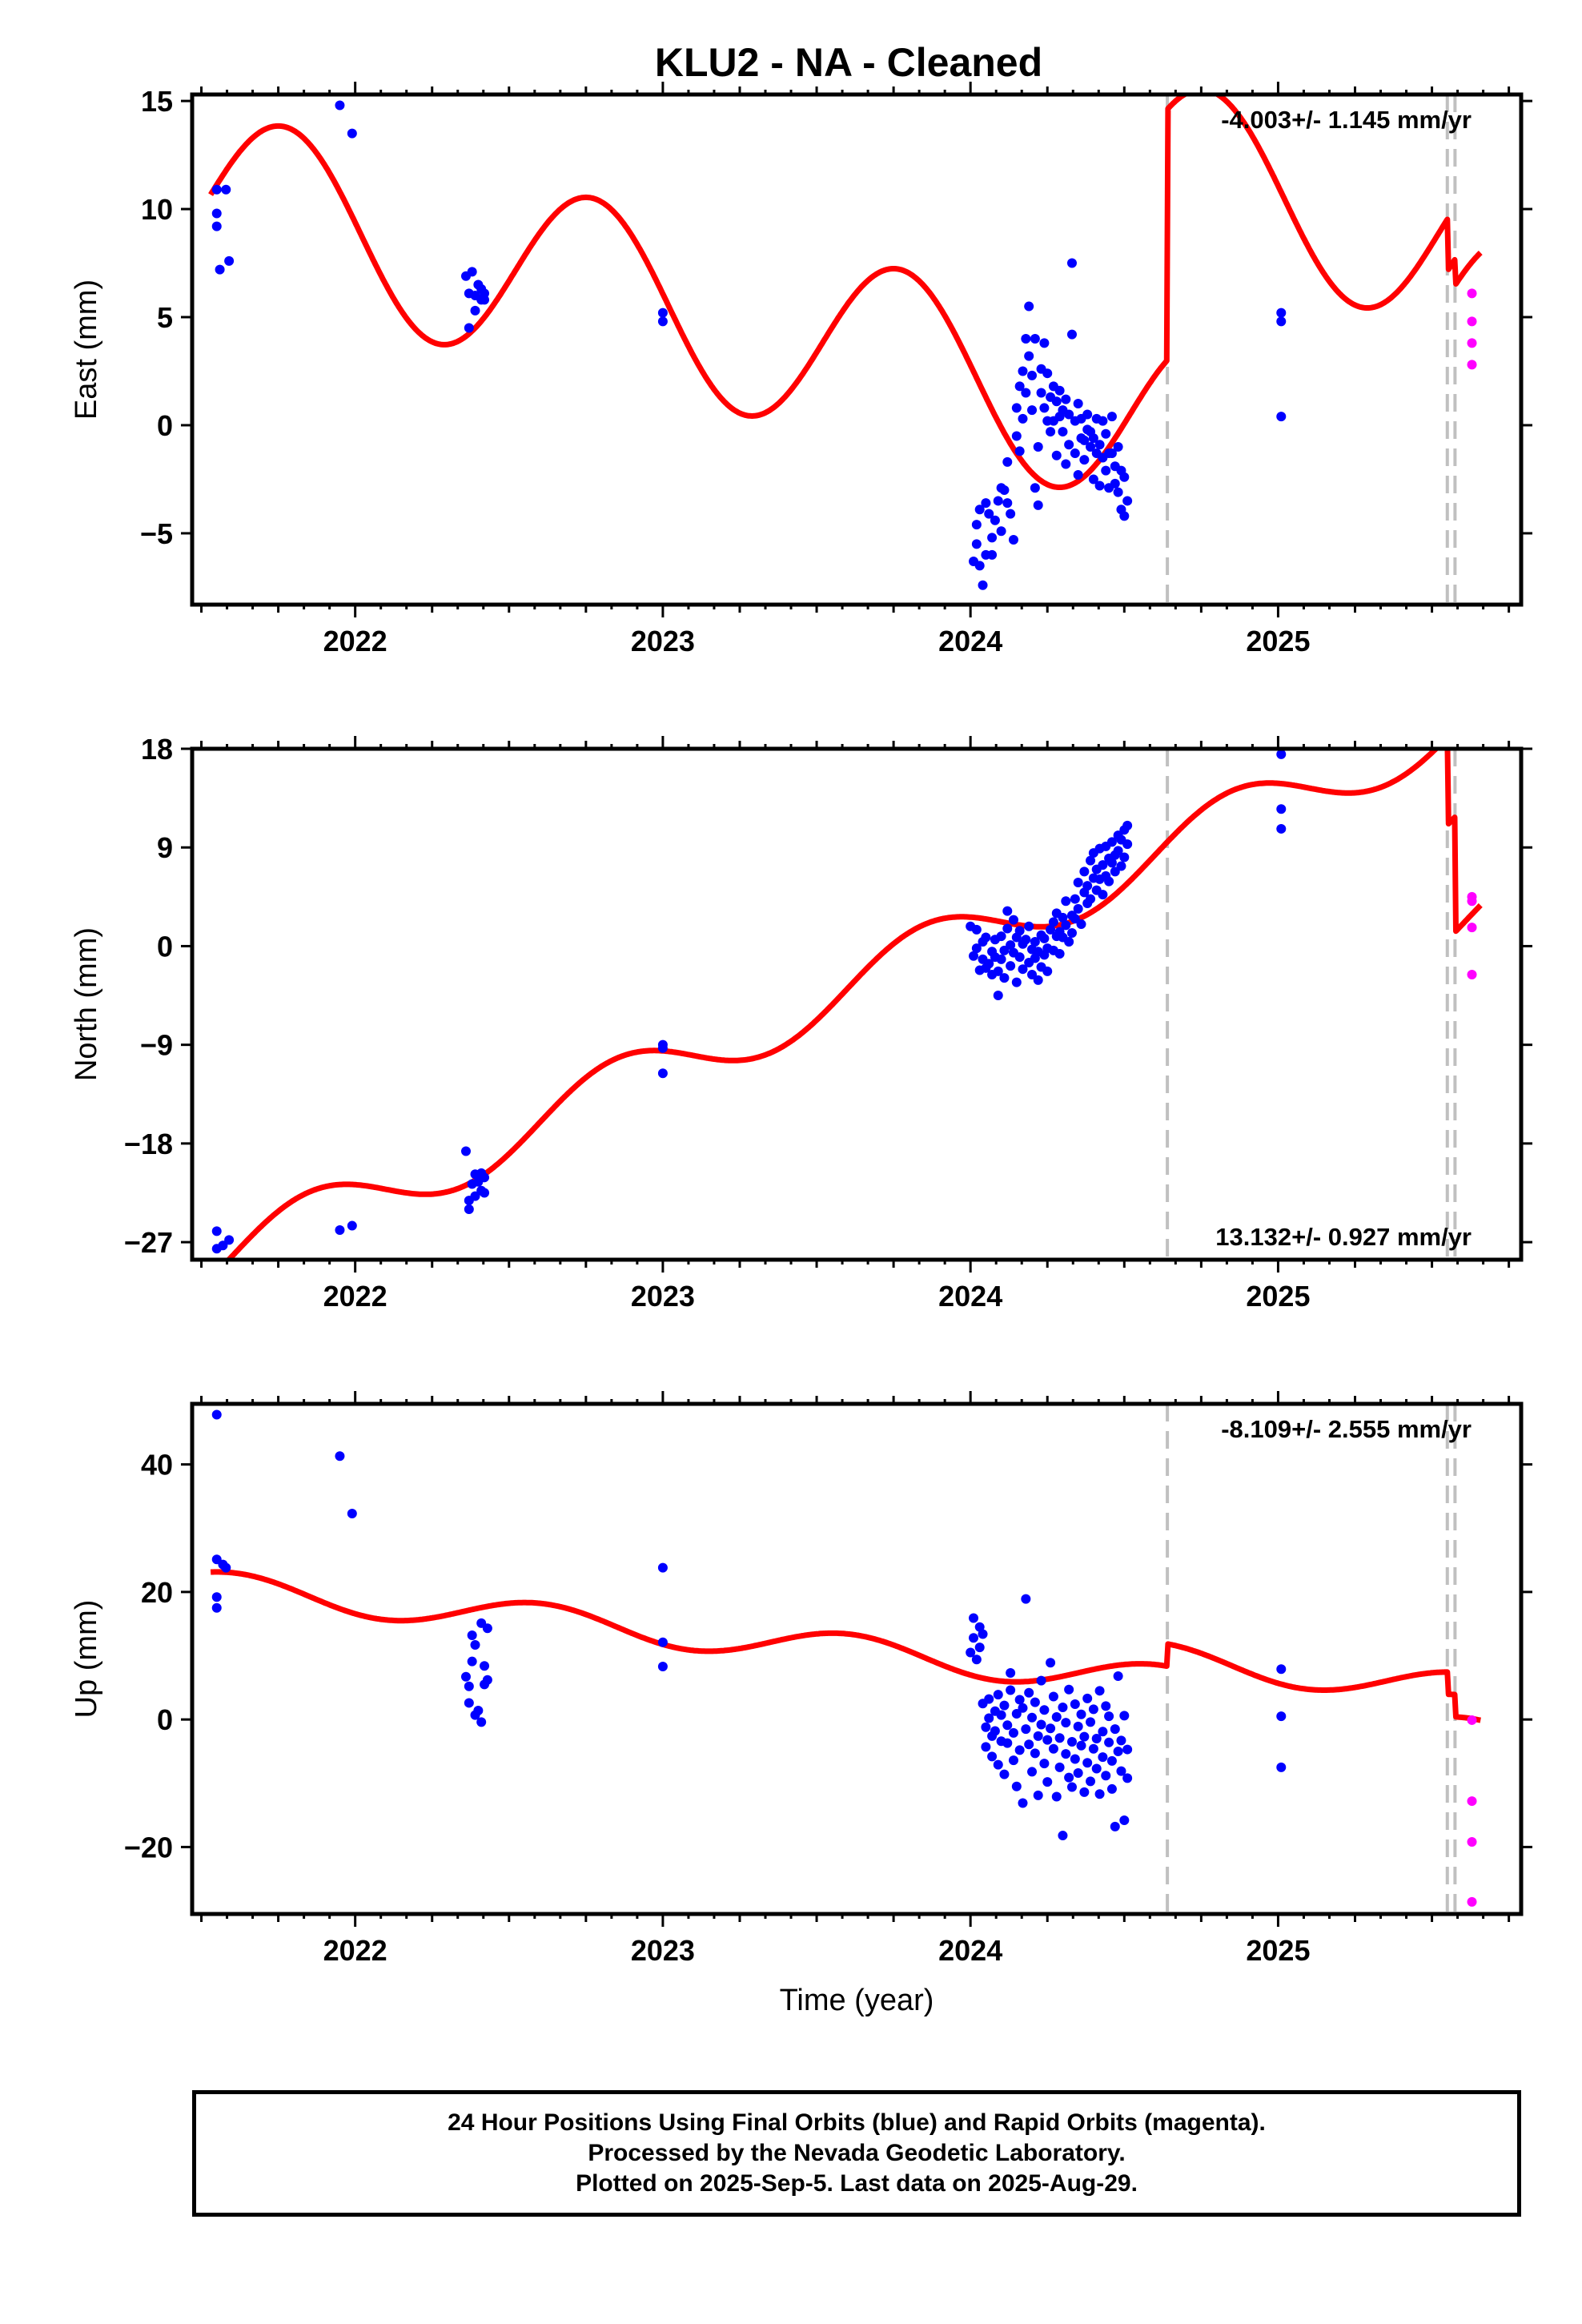  What do you see at coordinates (165, 947) in the screenshot?
I see `y-tick-label: 0` at bounding box center [165, 947].